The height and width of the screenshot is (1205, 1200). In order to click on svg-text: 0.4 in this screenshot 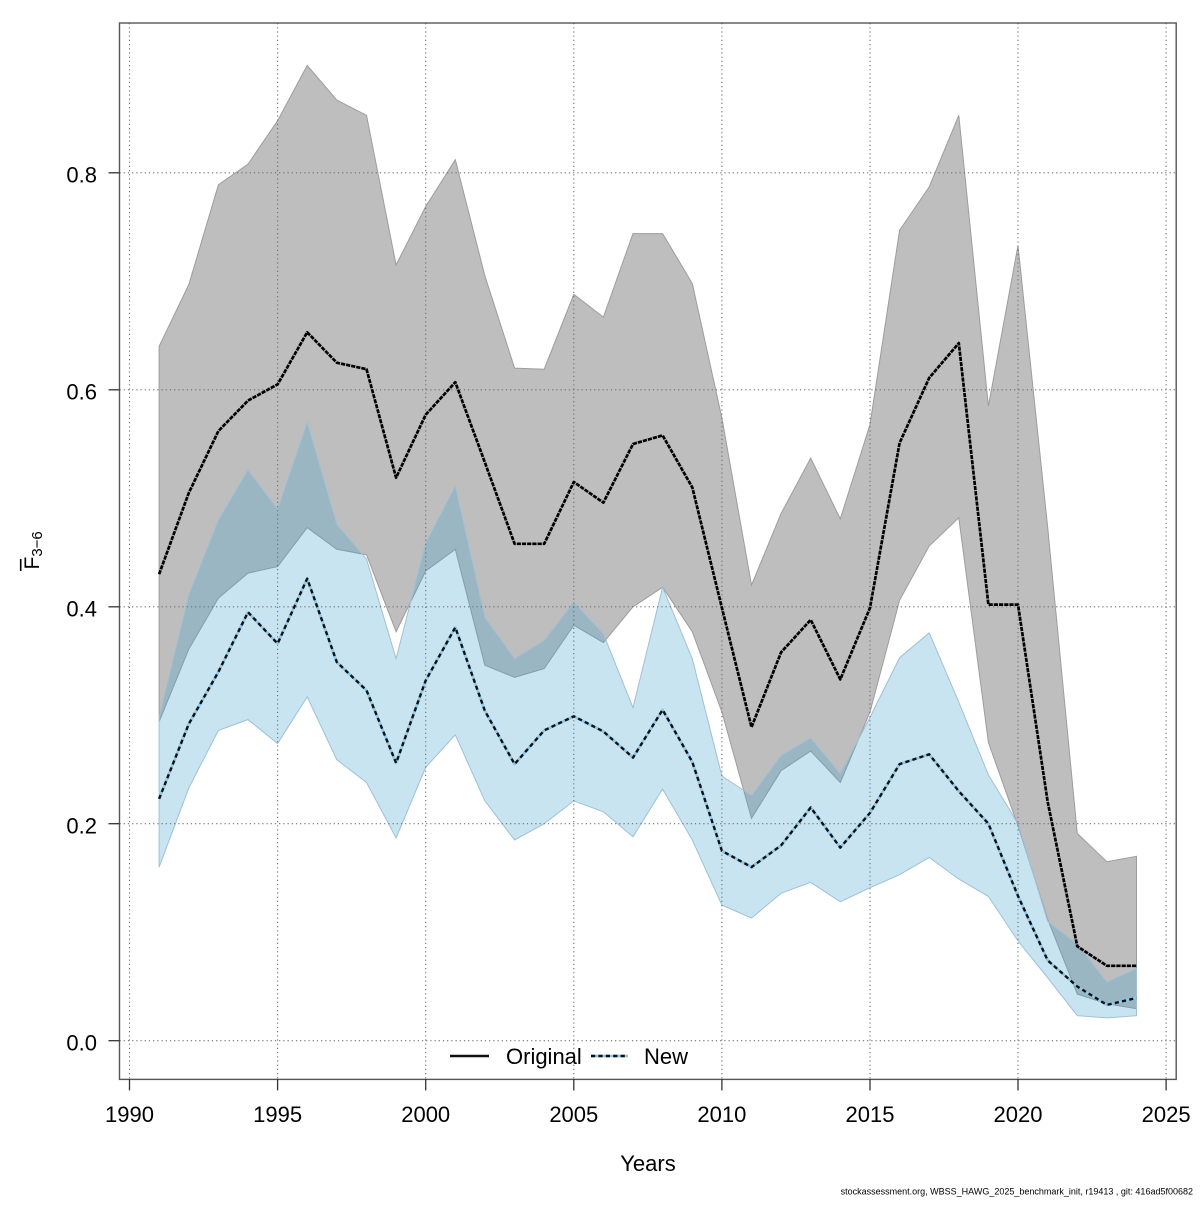, I will do `click(81, 608)`.